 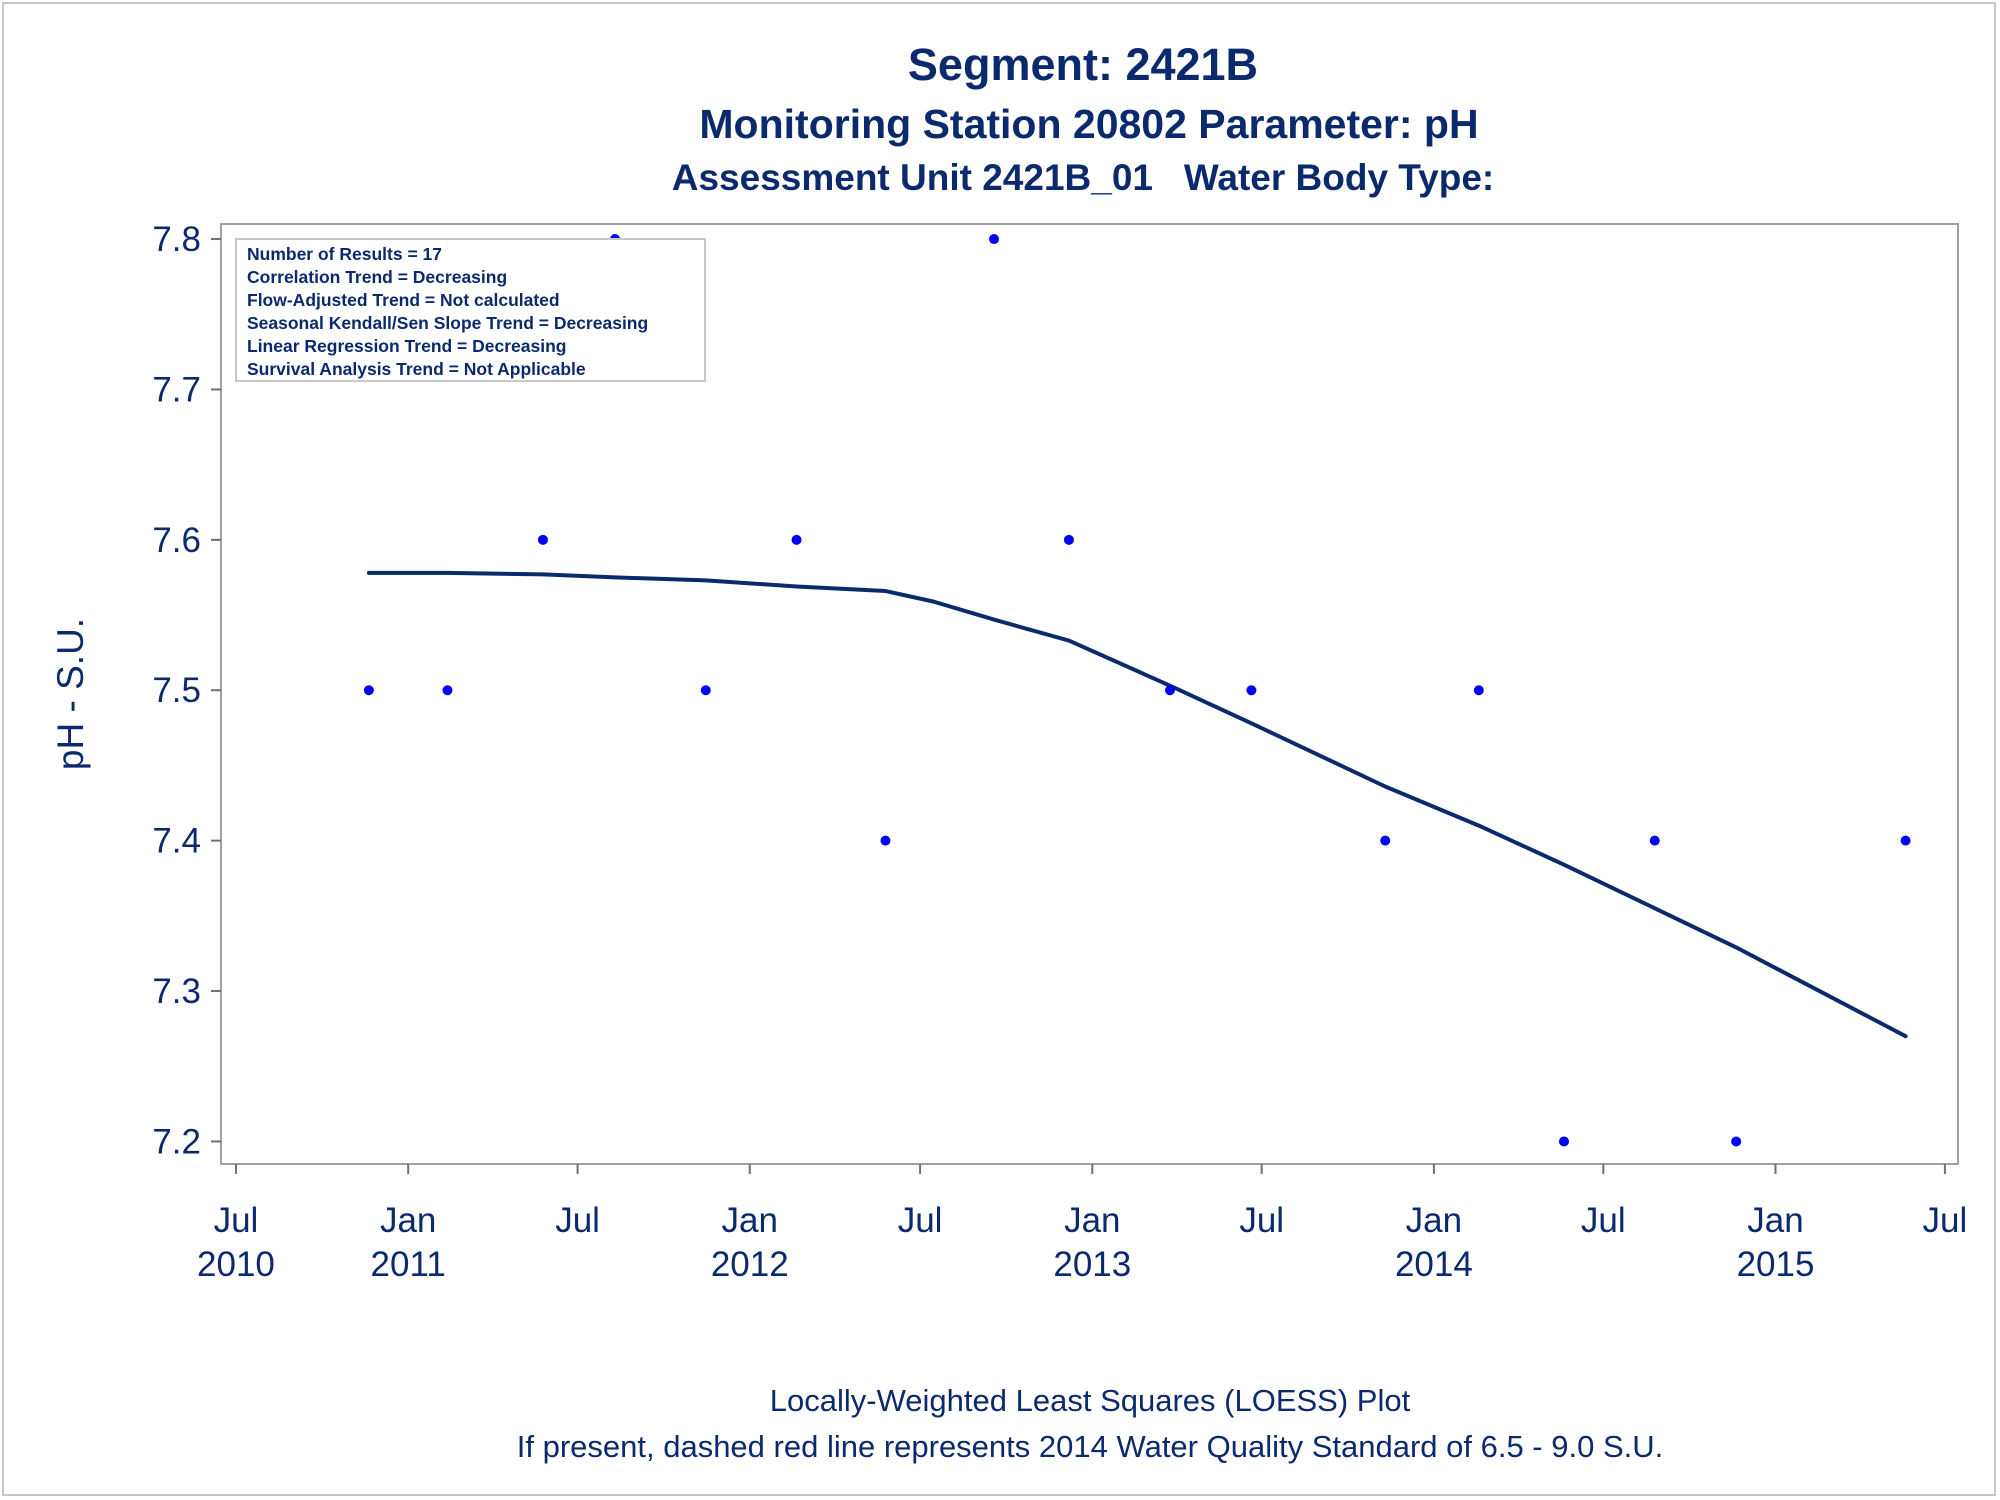 What do you see at coordinates (377, 277) in the screenshot?
I see `info-line: Correlation Trend = Decreasing` at bounding box center [377, 277].